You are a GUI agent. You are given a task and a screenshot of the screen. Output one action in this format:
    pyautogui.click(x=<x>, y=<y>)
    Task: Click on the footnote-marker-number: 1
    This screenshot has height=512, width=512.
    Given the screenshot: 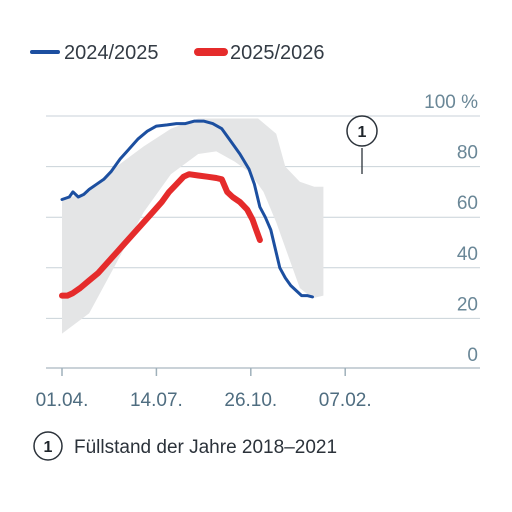 What is the action you would take?
    pyautogui.click(x=48, y=447)
    